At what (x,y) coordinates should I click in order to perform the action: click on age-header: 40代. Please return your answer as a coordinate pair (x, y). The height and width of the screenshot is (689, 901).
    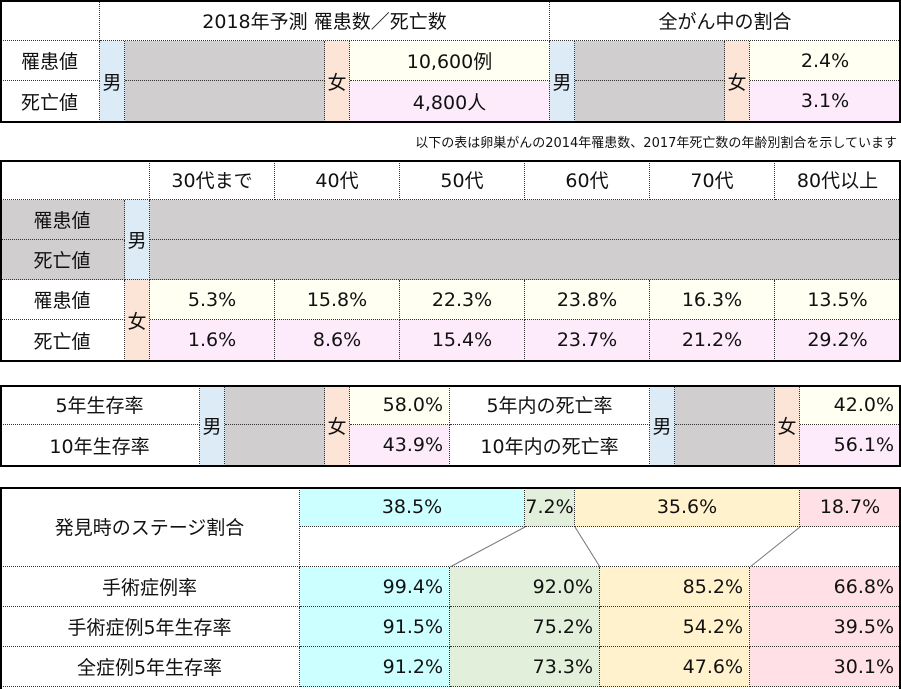
    Looking at the image, I should click on (337, 180).